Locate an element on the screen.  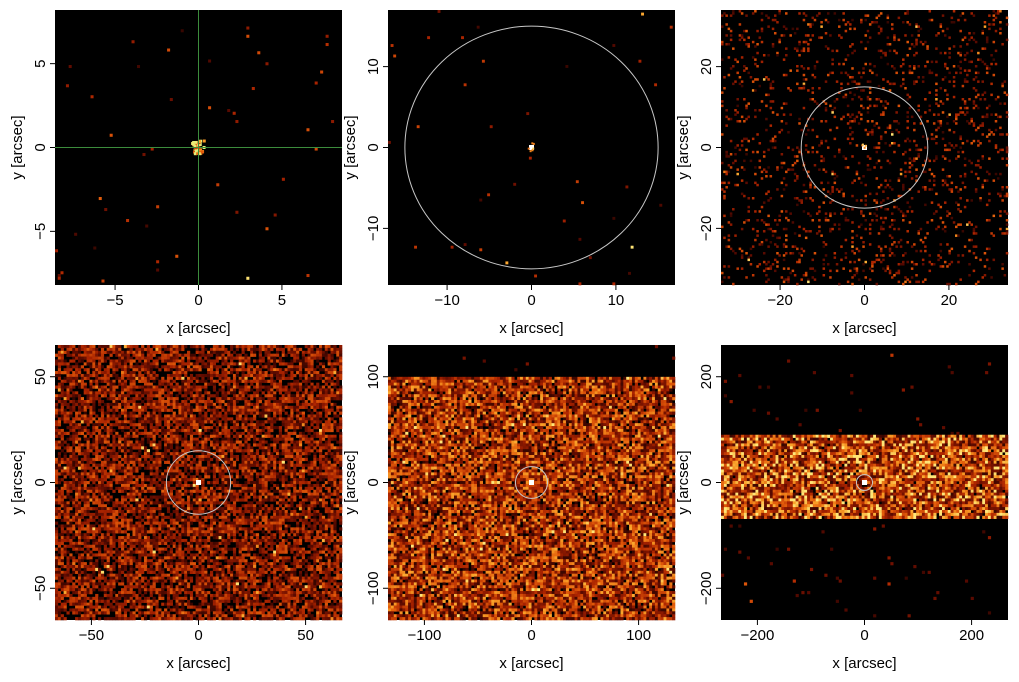
y-tick-label: 5 is located at coordinates (40, 63).